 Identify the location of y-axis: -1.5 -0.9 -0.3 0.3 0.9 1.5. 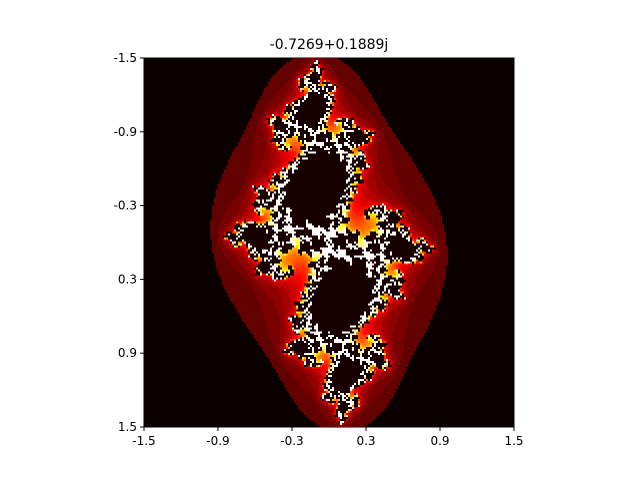
(129, 242).